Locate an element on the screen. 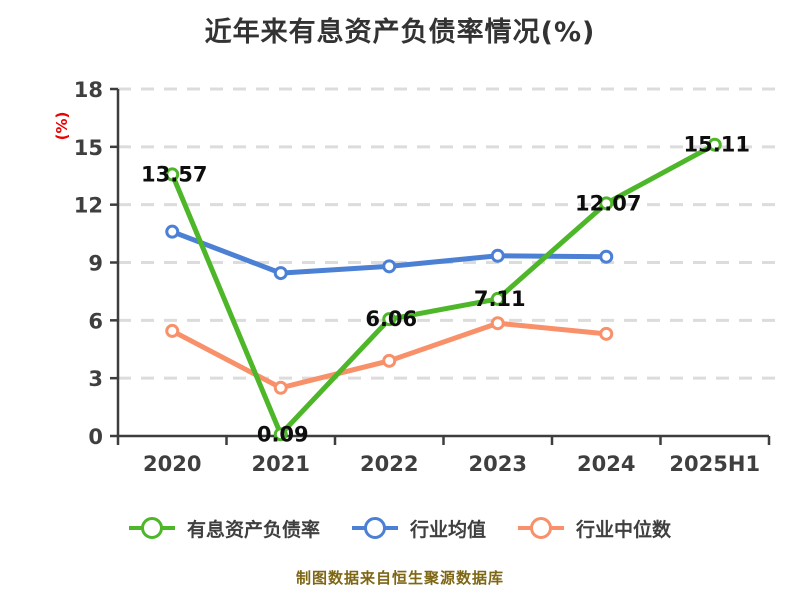  legend-item-industry-median: 行业中位数 is located at coordinates (594, 528).